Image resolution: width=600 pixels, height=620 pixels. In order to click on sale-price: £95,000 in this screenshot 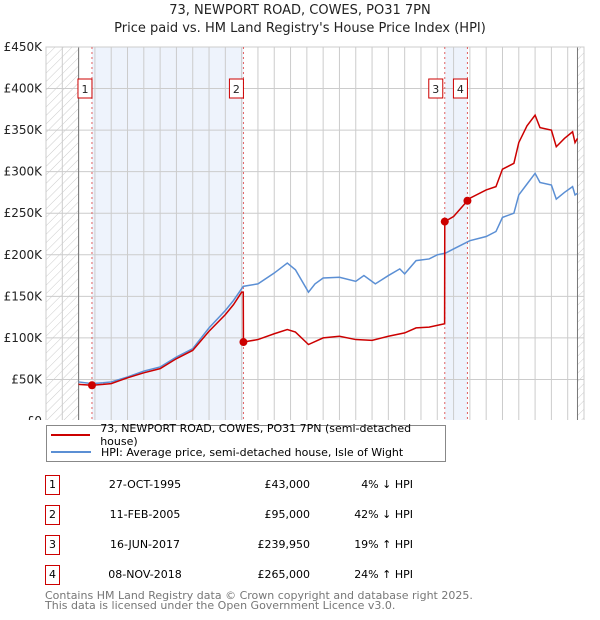, I will do `click(287, 514)`.